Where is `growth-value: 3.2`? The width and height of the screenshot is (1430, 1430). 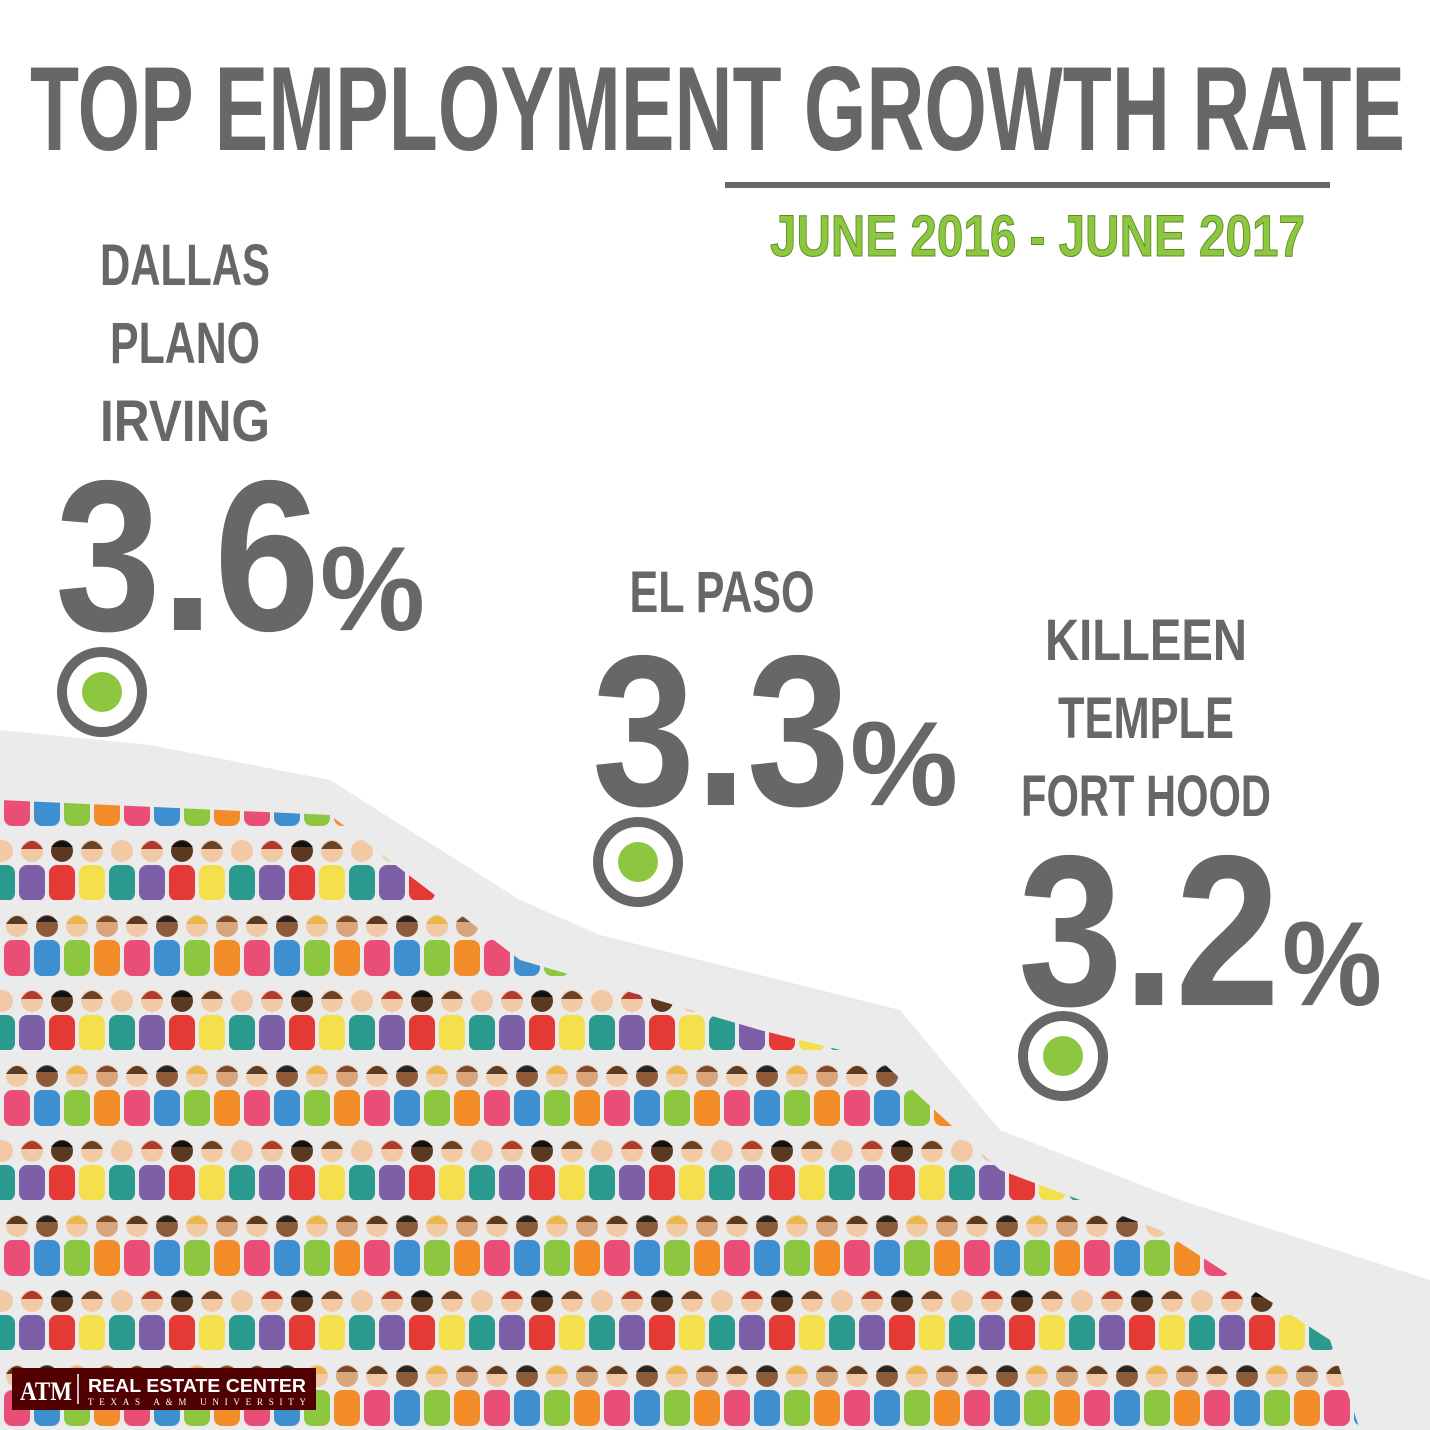 growth-value: 3.2 is located at coordinates (1149, 930).